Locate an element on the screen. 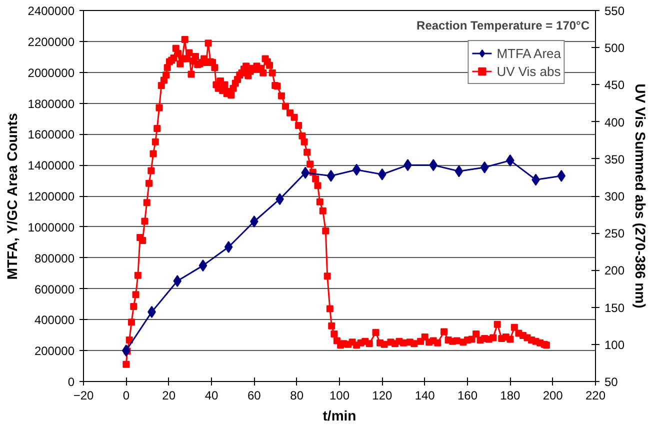  y-tick-label: 1200000 is located at coordinates (51, 197).